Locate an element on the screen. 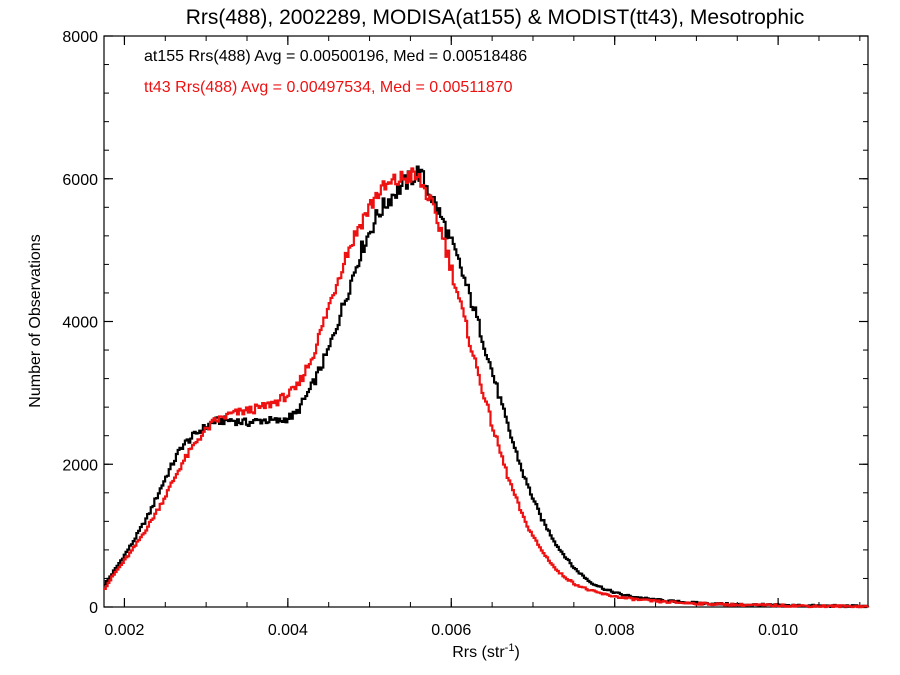 This screenshot has width=900, height=675. x-tick-label: 0.006 is located at coordinates (451, 630).